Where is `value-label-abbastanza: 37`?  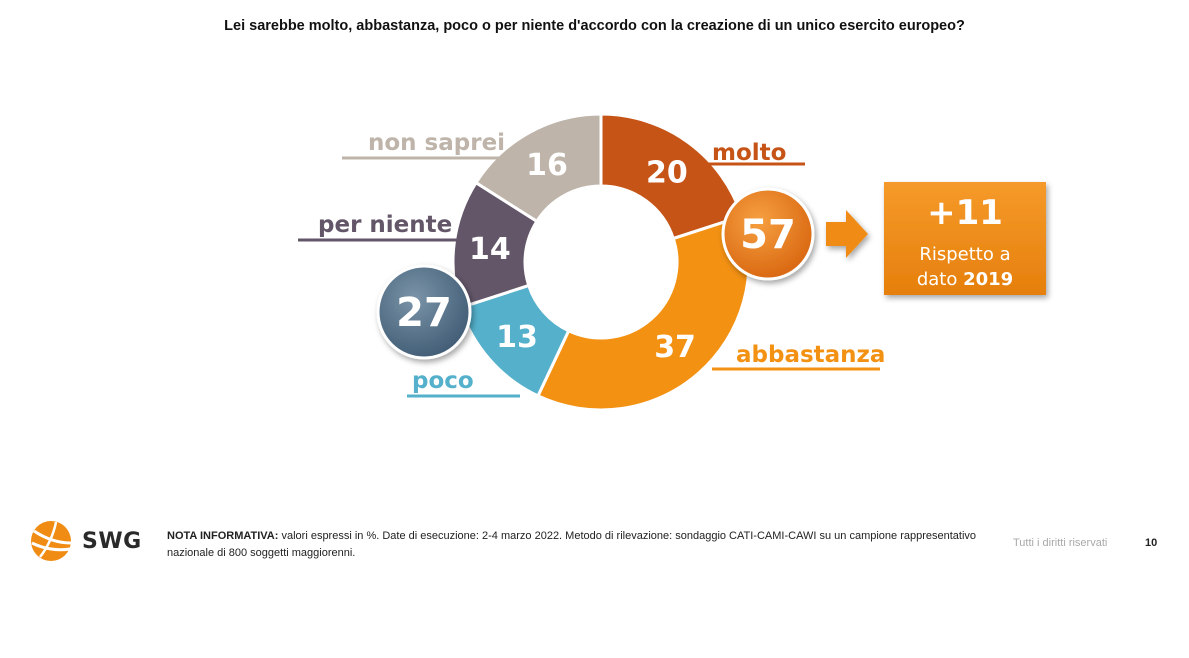 value-label-abbastanza: 37 is located at coordinates (675, 347).